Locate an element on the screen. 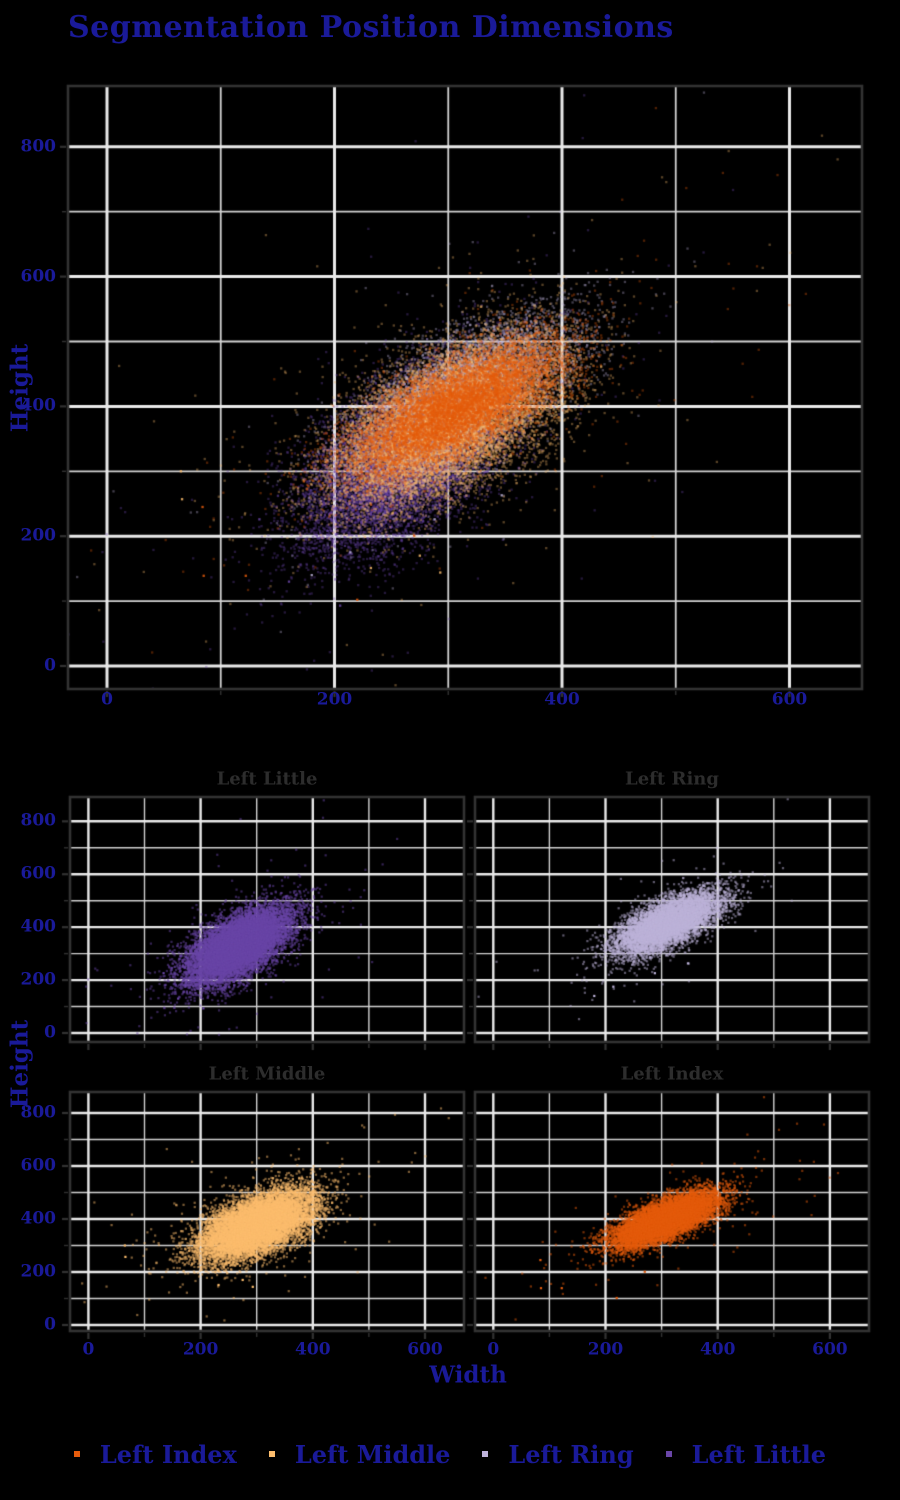 Image resolution: width=900 pixels, height=1500 pixels. legend-marker-left-little is located at coordinates (668, 1454).